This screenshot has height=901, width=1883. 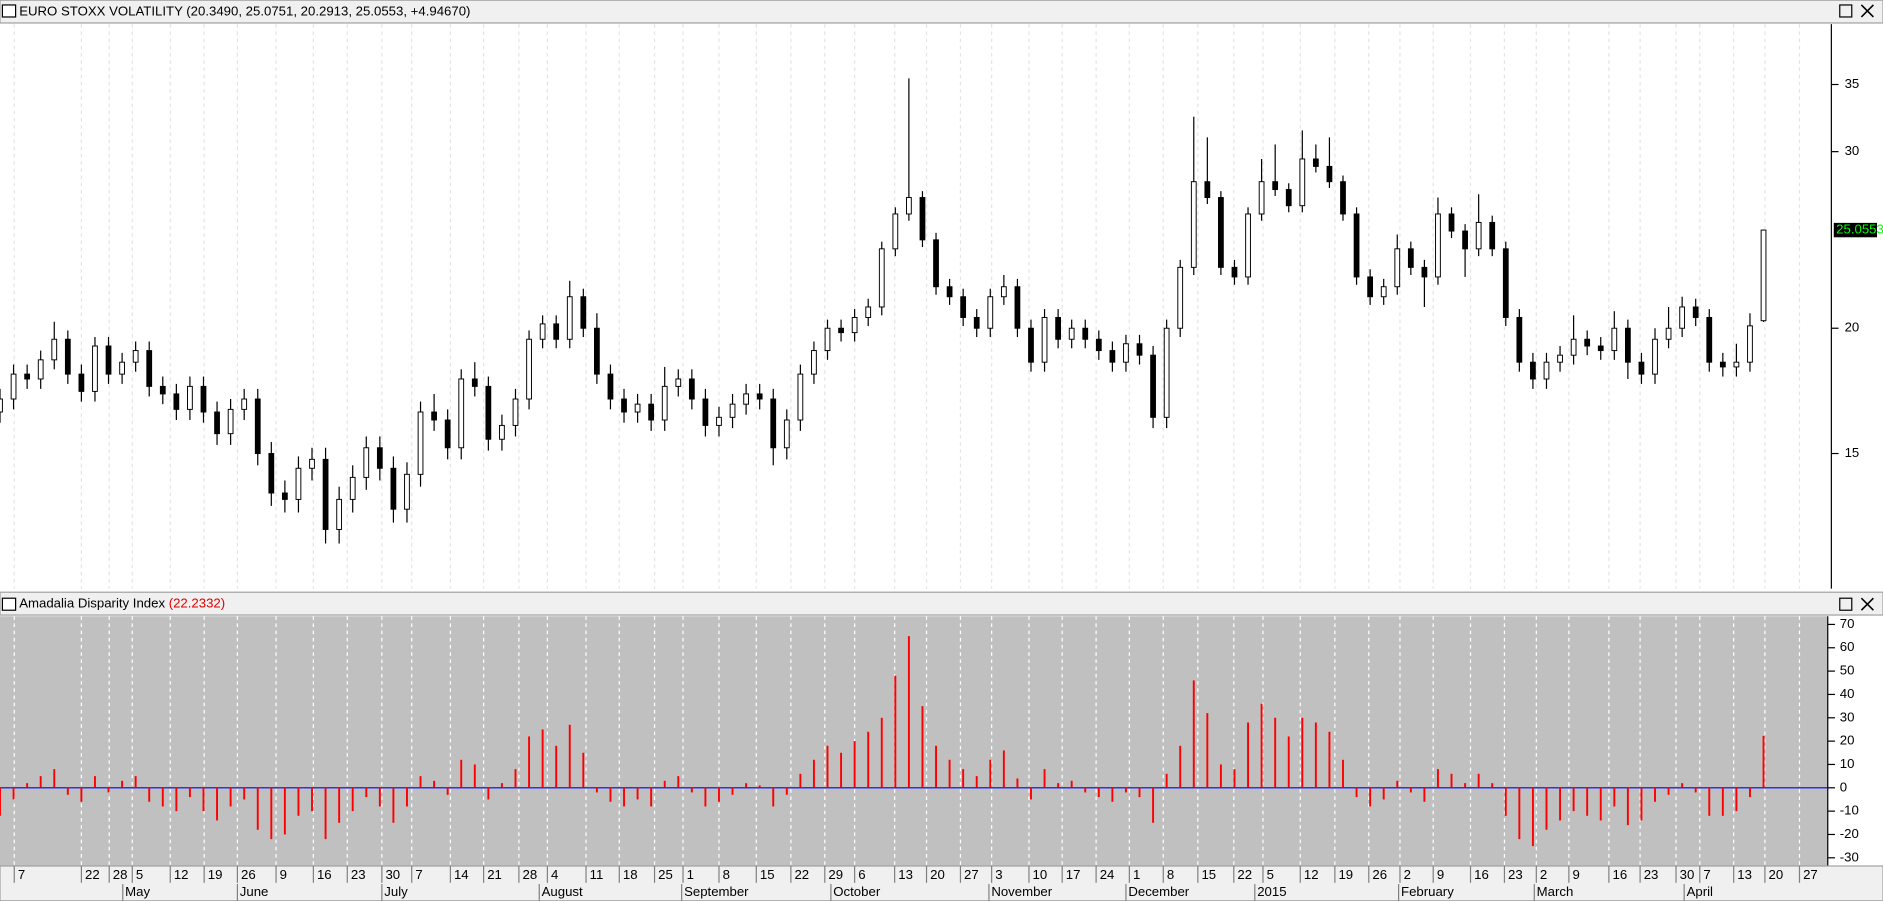 What do you see at coordinates (597, 874) in the screenshot?
I see `x-tick-label: 11` at bounding box center [597, 874].